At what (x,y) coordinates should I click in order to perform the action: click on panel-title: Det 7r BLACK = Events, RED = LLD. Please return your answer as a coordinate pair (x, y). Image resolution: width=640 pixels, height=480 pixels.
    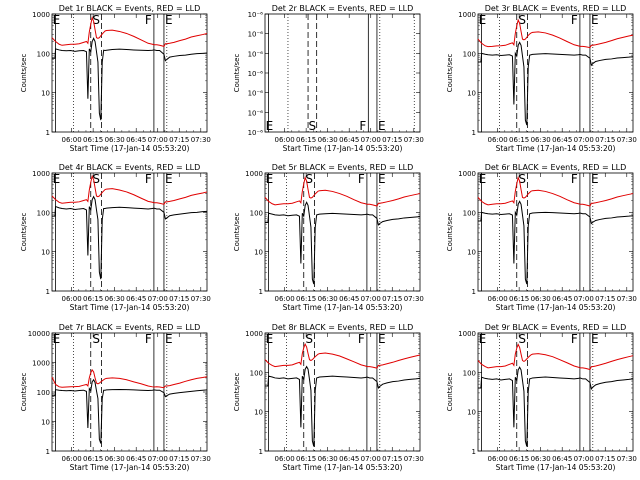
    Looking at the image, I should click on (130, 327).